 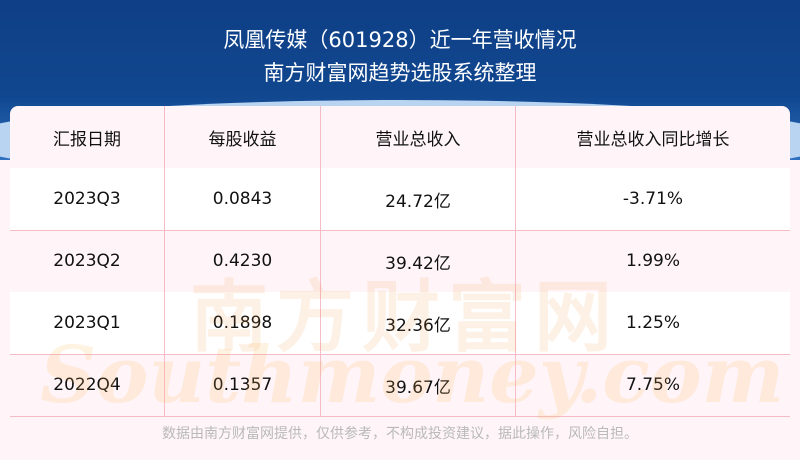 What do you see at coordinates (652, 323) in the screenshot?
I see `table-cell: 1.25%` at bounding box center [652, 323].